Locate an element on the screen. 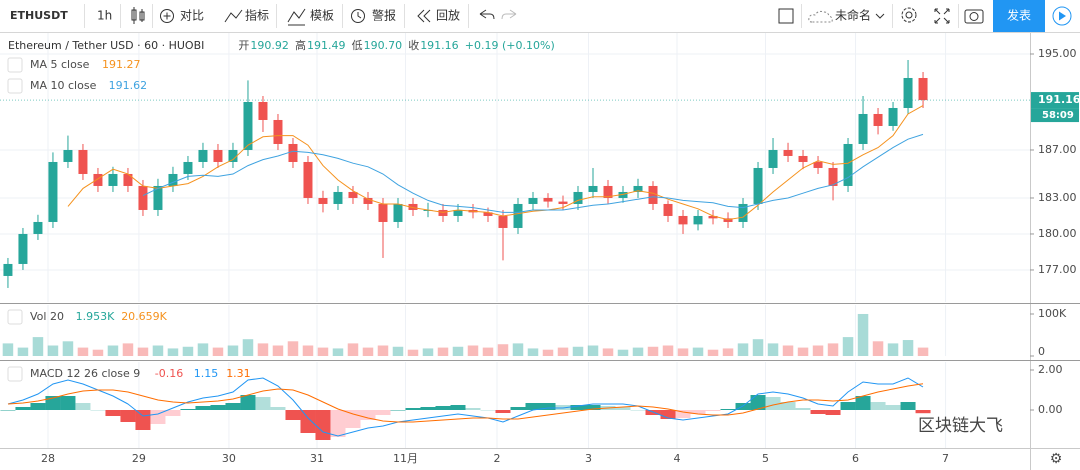 This screenshot has width=1080, height=470. countdown-label: 58:09 is located at coordinates (1058, 115).